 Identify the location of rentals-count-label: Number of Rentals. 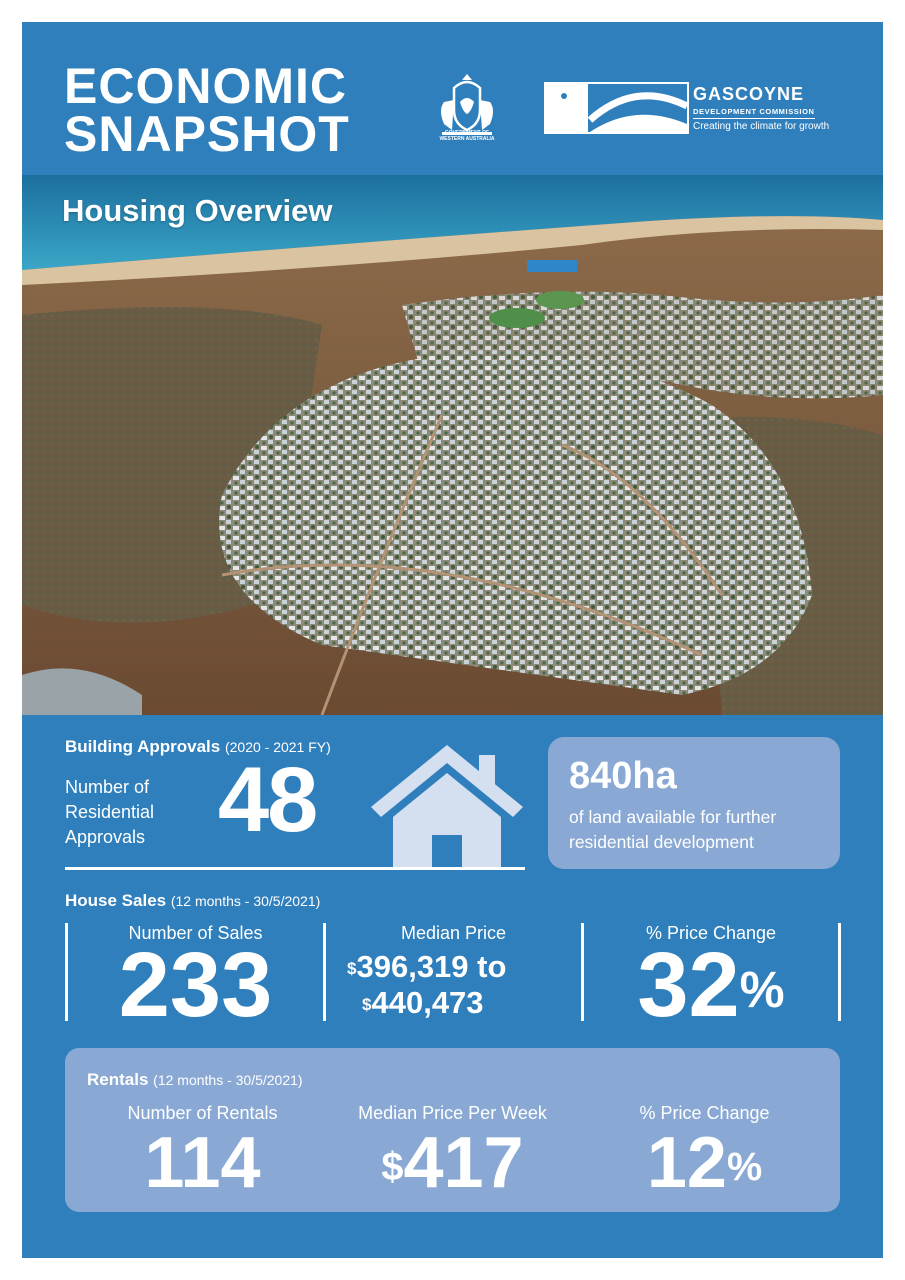
(202, 1113).